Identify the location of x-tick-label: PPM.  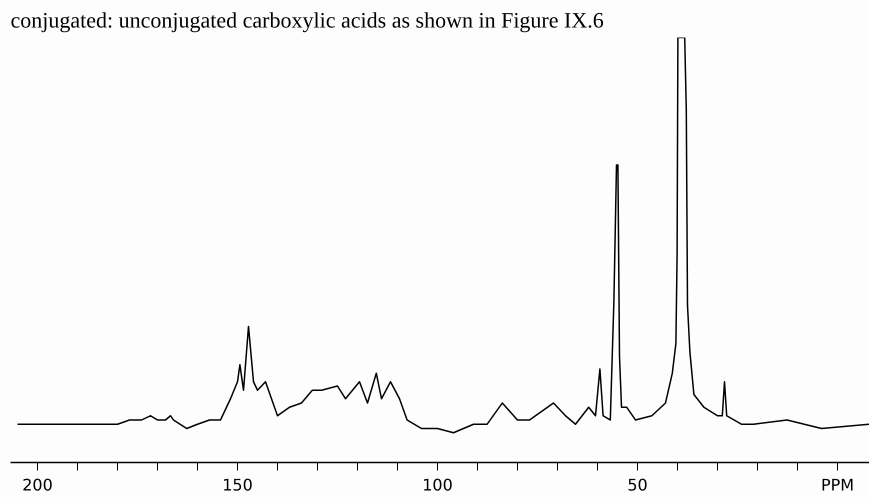
(837, 485).